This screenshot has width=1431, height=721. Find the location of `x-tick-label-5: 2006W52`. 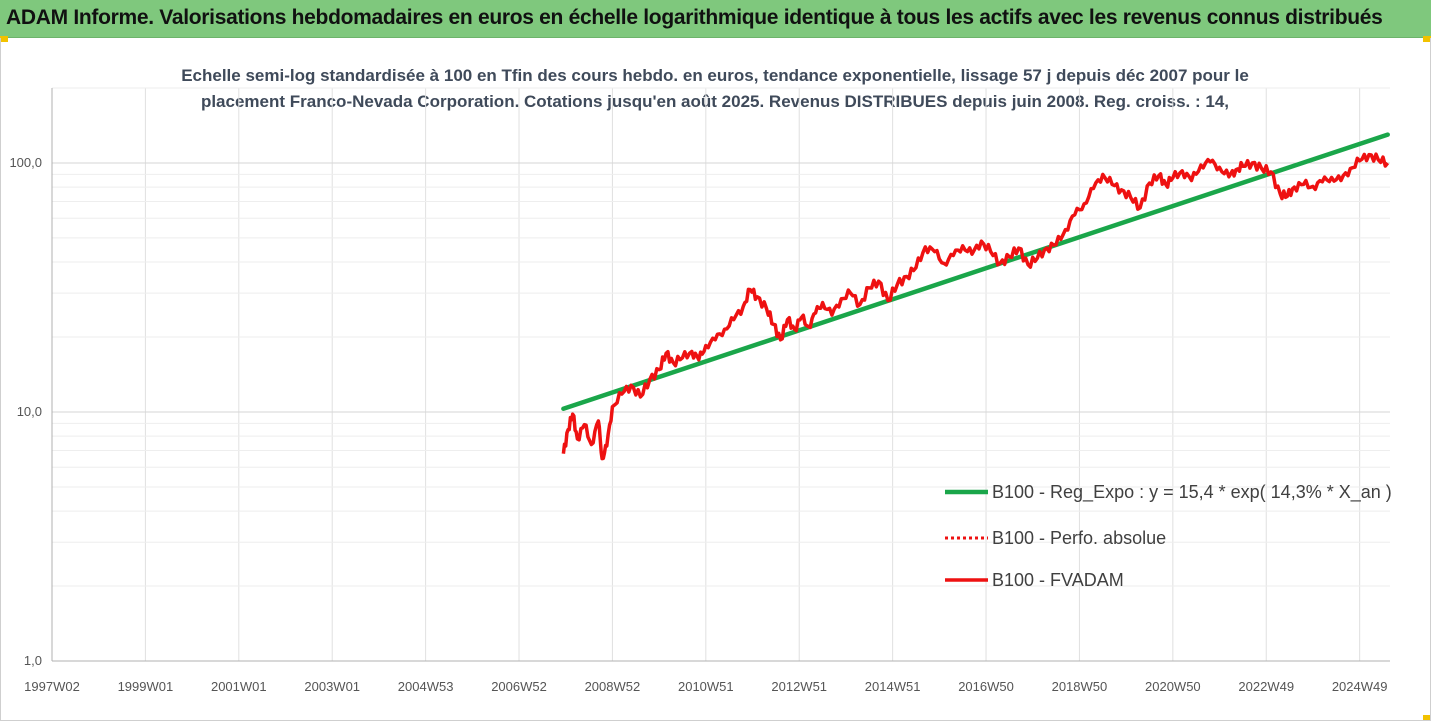

x-tick-label-5: 2006W52 is located at coordinates (519, 686).